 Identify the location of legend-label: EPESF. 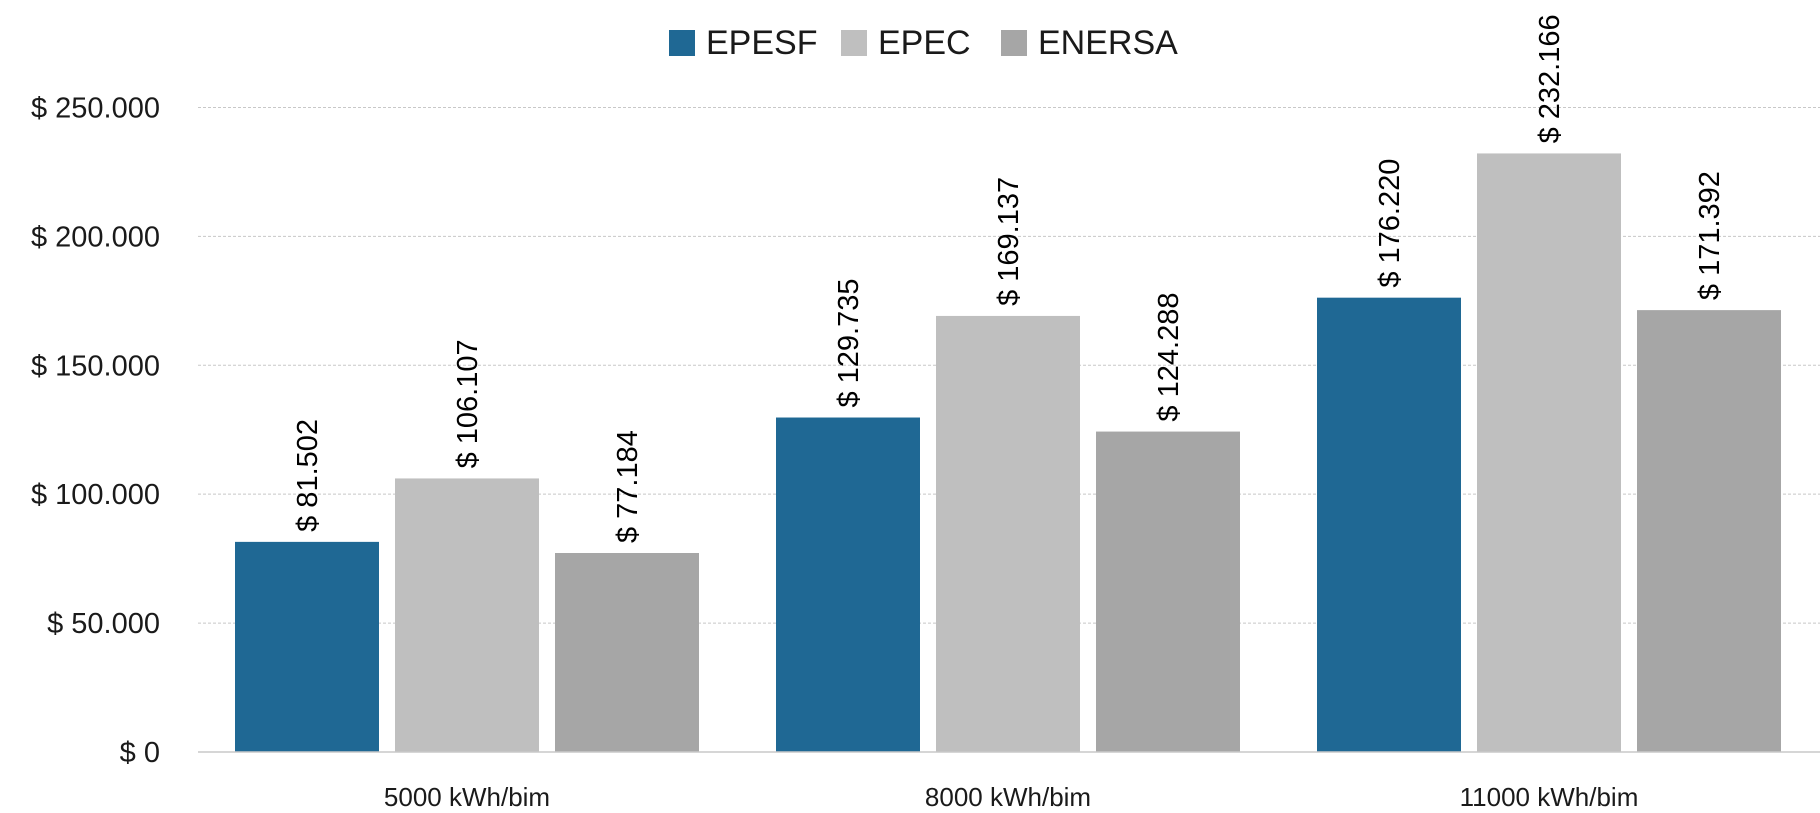
(761, 43).